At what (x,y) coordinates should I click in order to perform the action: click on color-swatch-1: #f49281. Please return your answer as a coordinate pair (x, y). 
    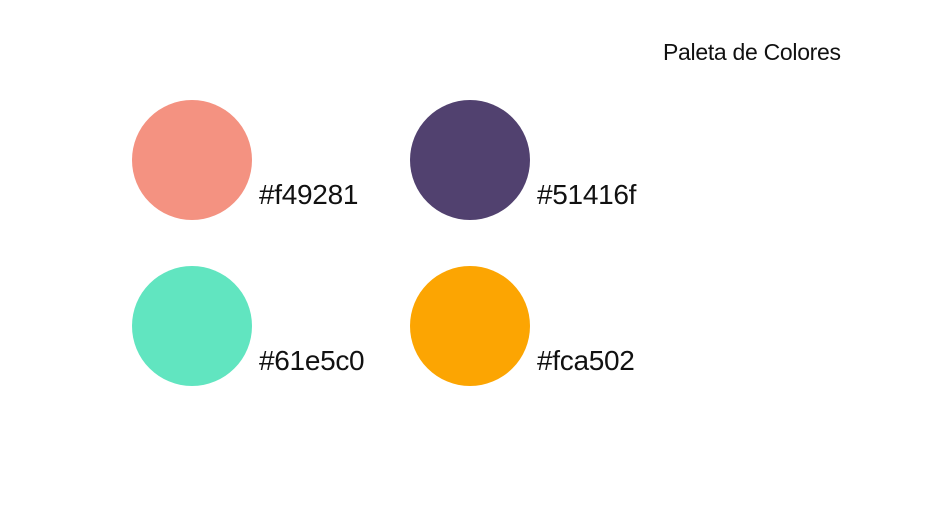
    Looking at the image, I should click on (245, 160).